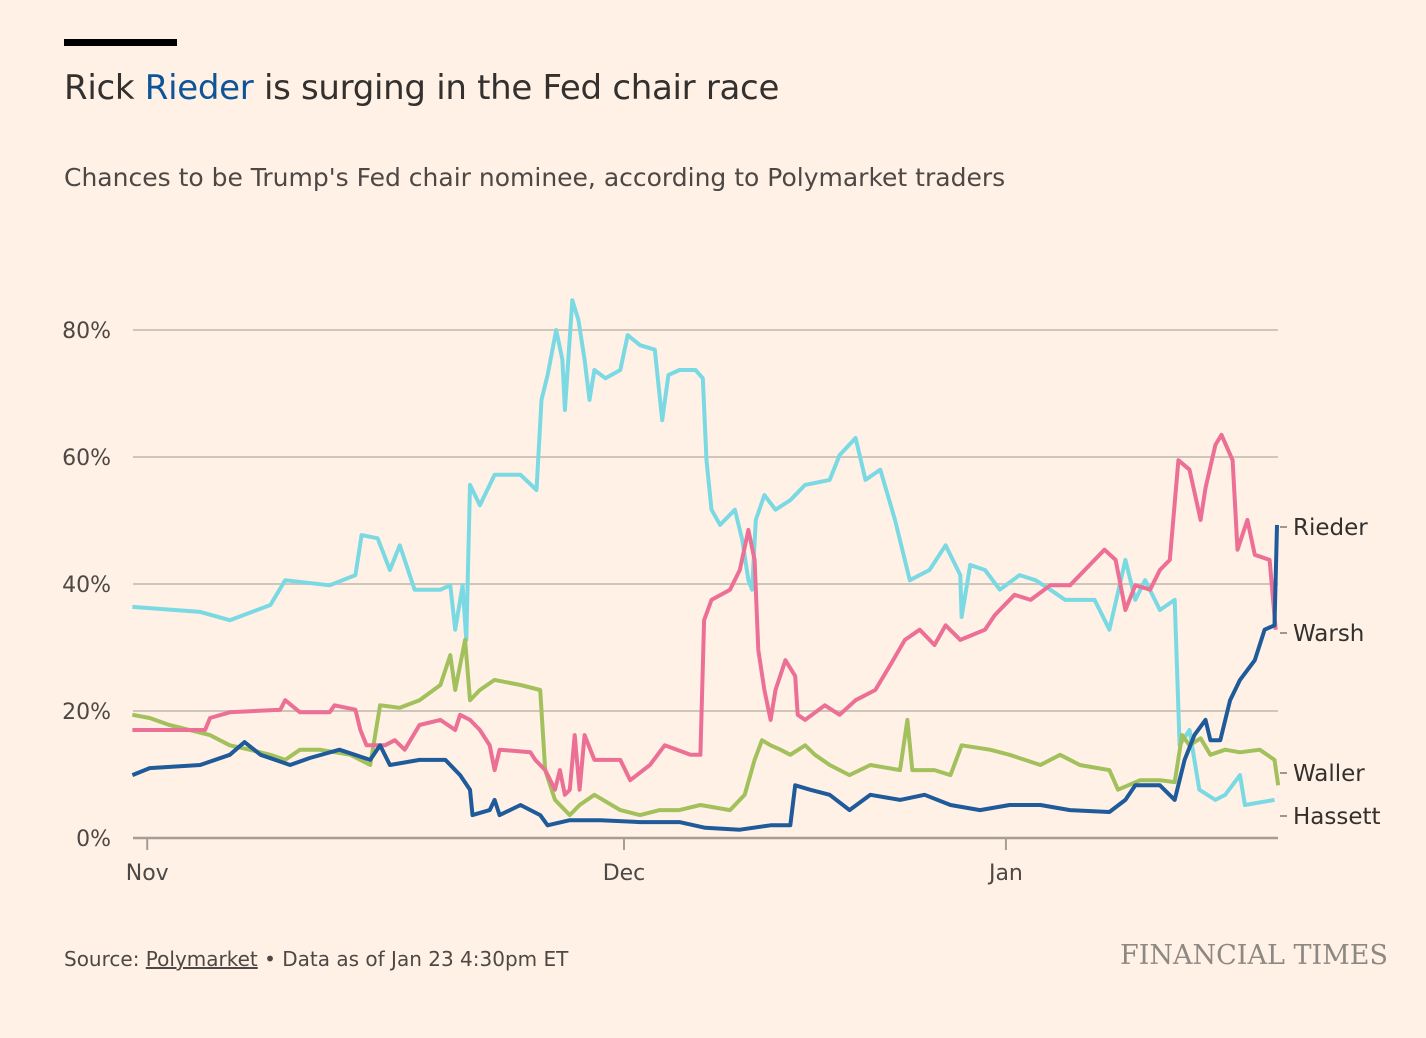 The width and height of the screenshot is (1426, 1038). Describe the element at coordinates (706, 727) in the screenshot. I see `series-line-waller` at that location.